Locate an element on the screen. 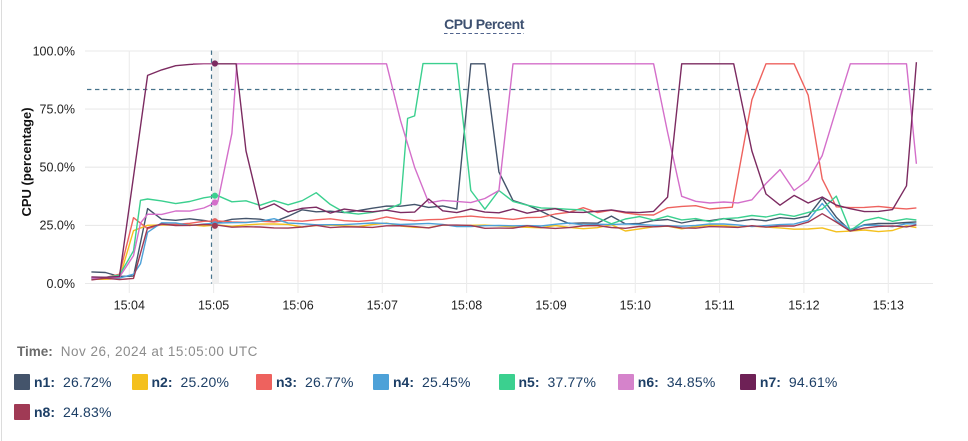 This screenshot has width=968, height=441. svg-text: 0.0% is located at coordinates (61, 284).